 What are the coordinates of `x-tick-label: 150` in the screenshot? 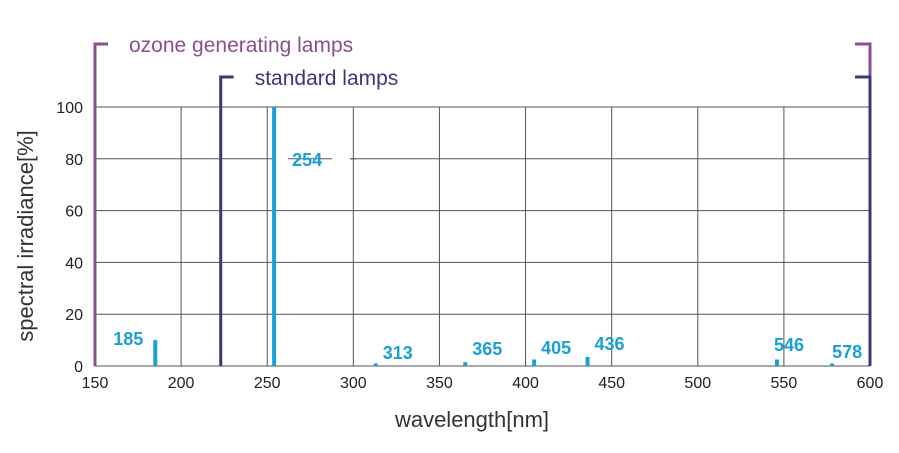 It's located at (95, 383).